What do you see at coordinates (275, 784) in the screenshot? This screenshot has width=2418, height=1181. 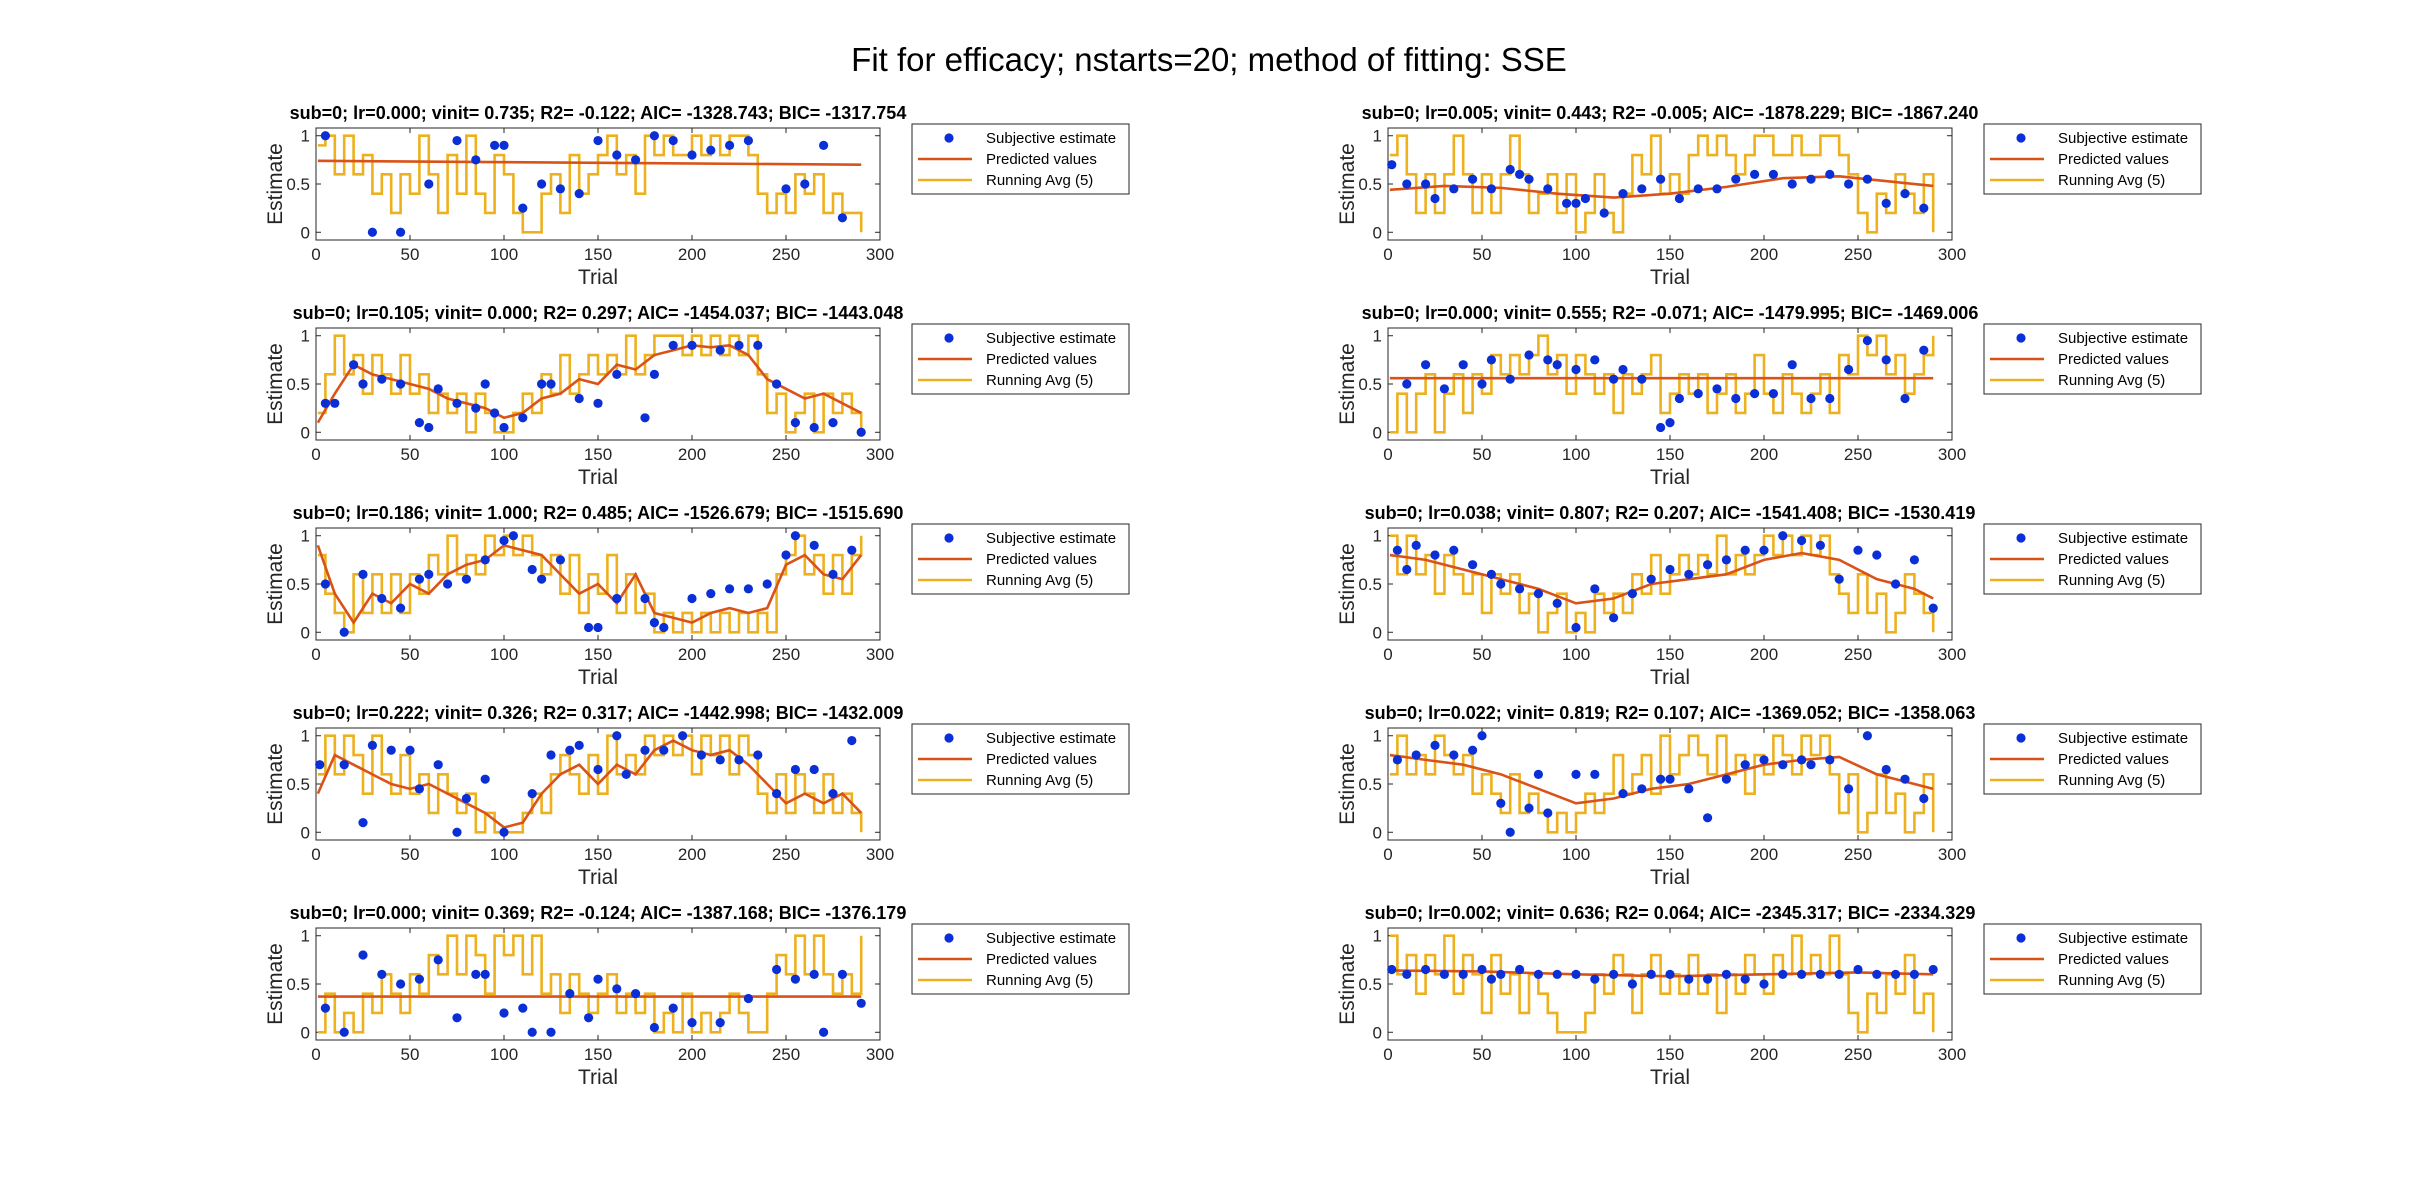 I see `y-axis-label: Estimate` at bounding box center [275, 784].